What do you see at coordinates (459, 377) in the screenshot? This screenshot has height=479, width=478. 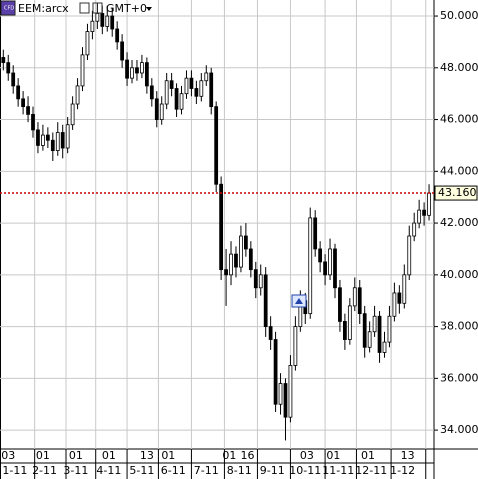 I see `y-tick-label: 36.000` at bounding box center [459, 377].